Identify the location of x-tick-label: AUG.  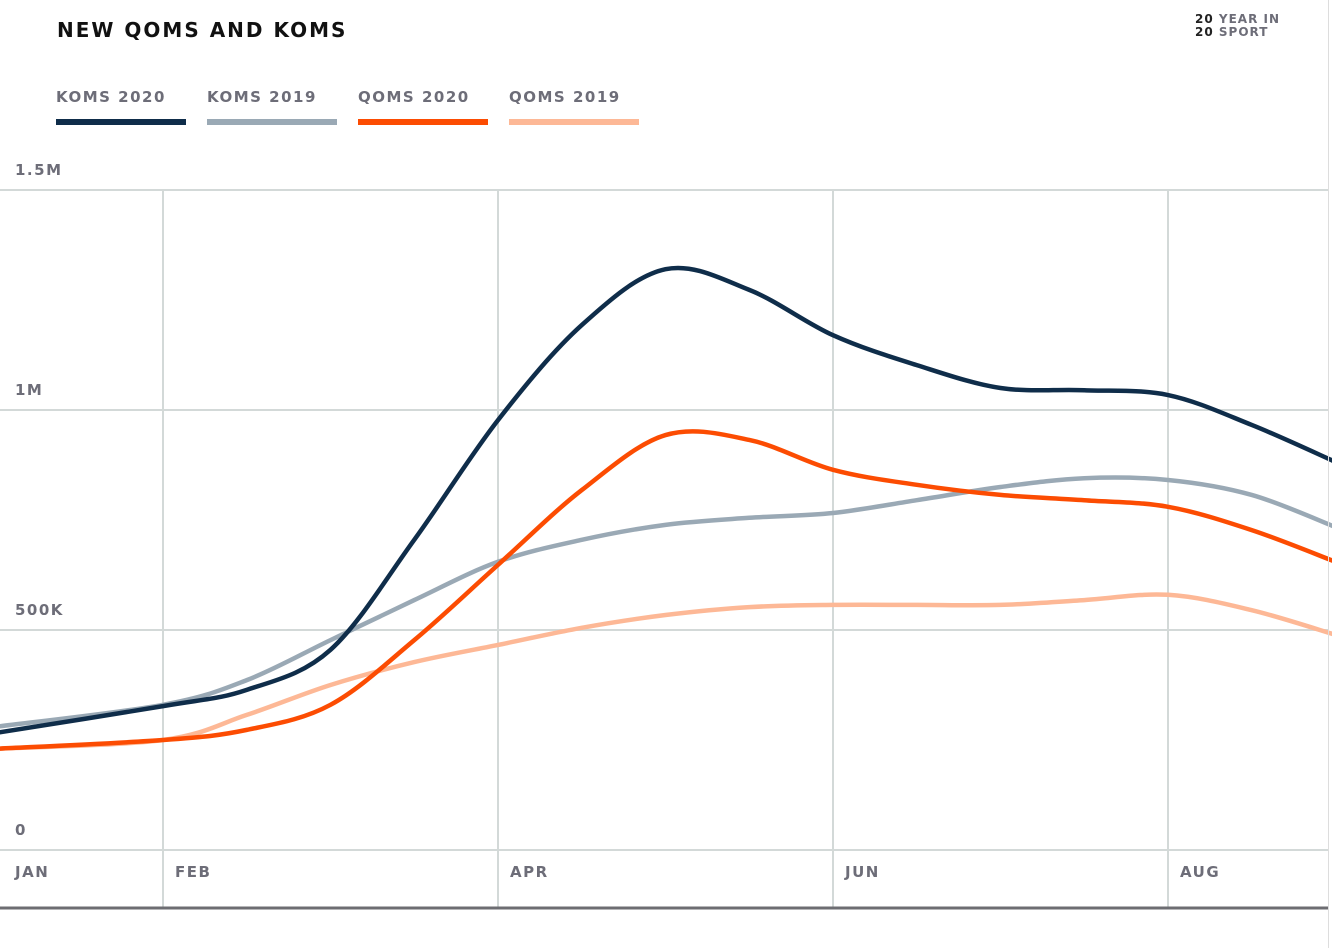
(1200, 872).